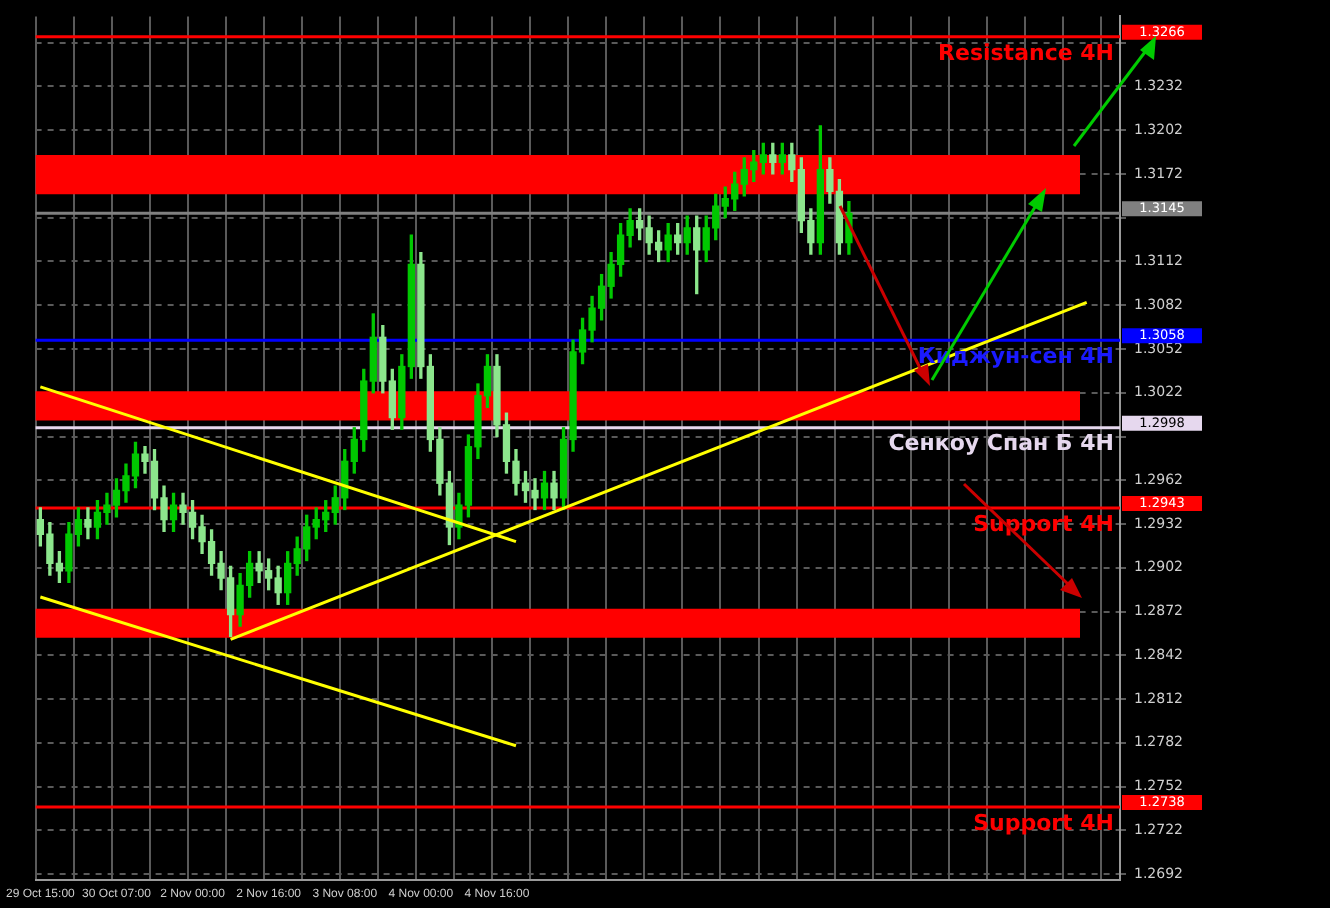  What do you see at coordinates (1001, 443) in the screenshot?
I see `ref-line-label: Сенкоу Спан Б 4H` at bounding box center [1001, 443].